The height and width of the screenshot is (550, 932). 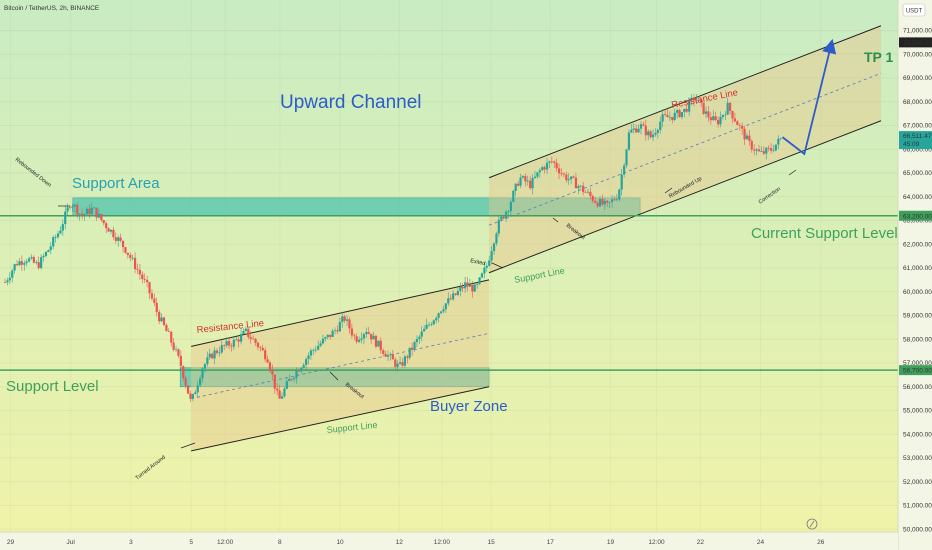 I want to click on current-price-countdown: 45:09, so click(x=911, y=144).